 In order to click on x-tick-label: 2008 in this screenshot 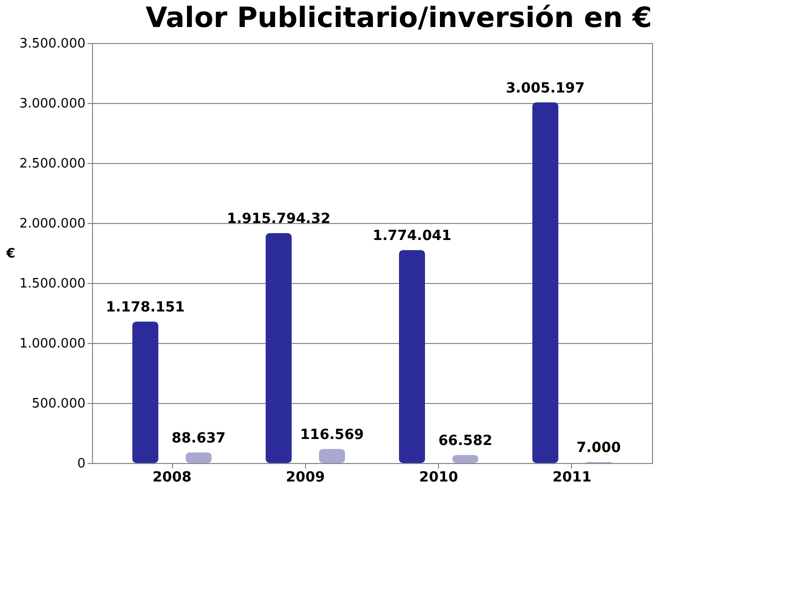, I will do `click(172, 478)`.